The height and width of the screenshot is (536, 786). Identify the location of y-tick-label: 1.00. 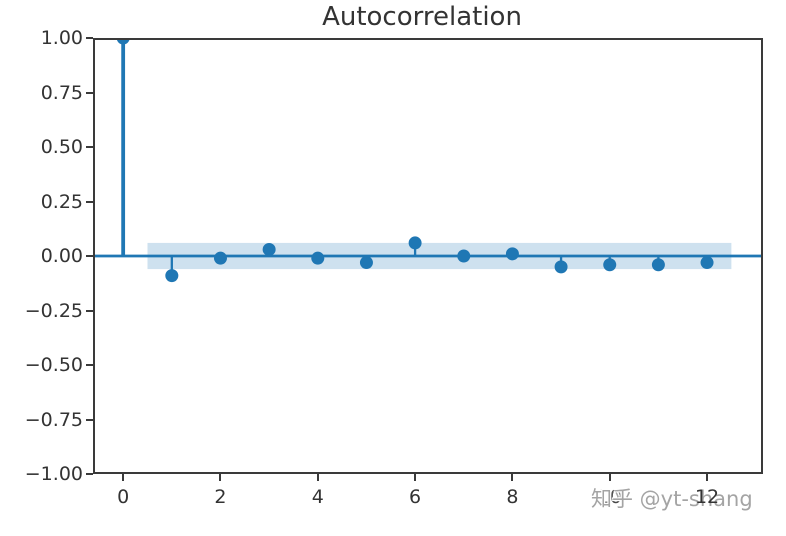
(61, 38).